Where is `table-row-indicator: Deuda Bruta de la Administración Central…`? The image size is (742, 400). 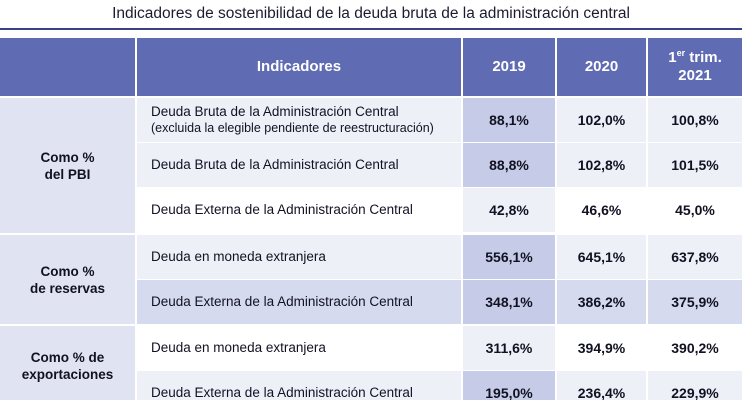
table-row-indicator: Deuda Bruta de la Administración Central… is located at coordinates (299, 120).